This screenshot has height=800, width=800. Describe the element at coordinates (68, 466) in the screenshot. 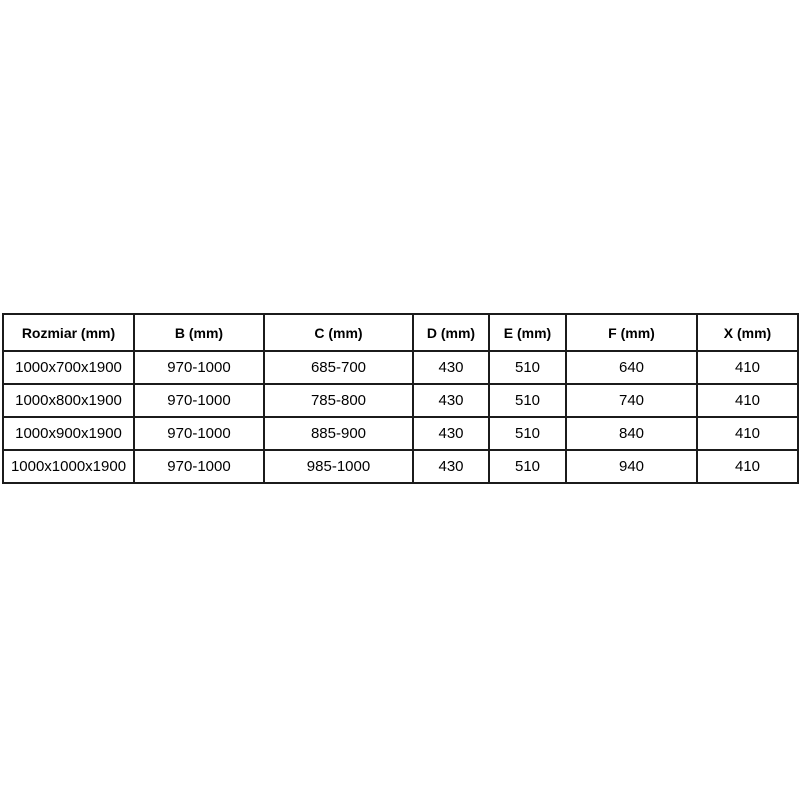

I see `table-cell-rozmiar: 1000x1000x1900` at that location.